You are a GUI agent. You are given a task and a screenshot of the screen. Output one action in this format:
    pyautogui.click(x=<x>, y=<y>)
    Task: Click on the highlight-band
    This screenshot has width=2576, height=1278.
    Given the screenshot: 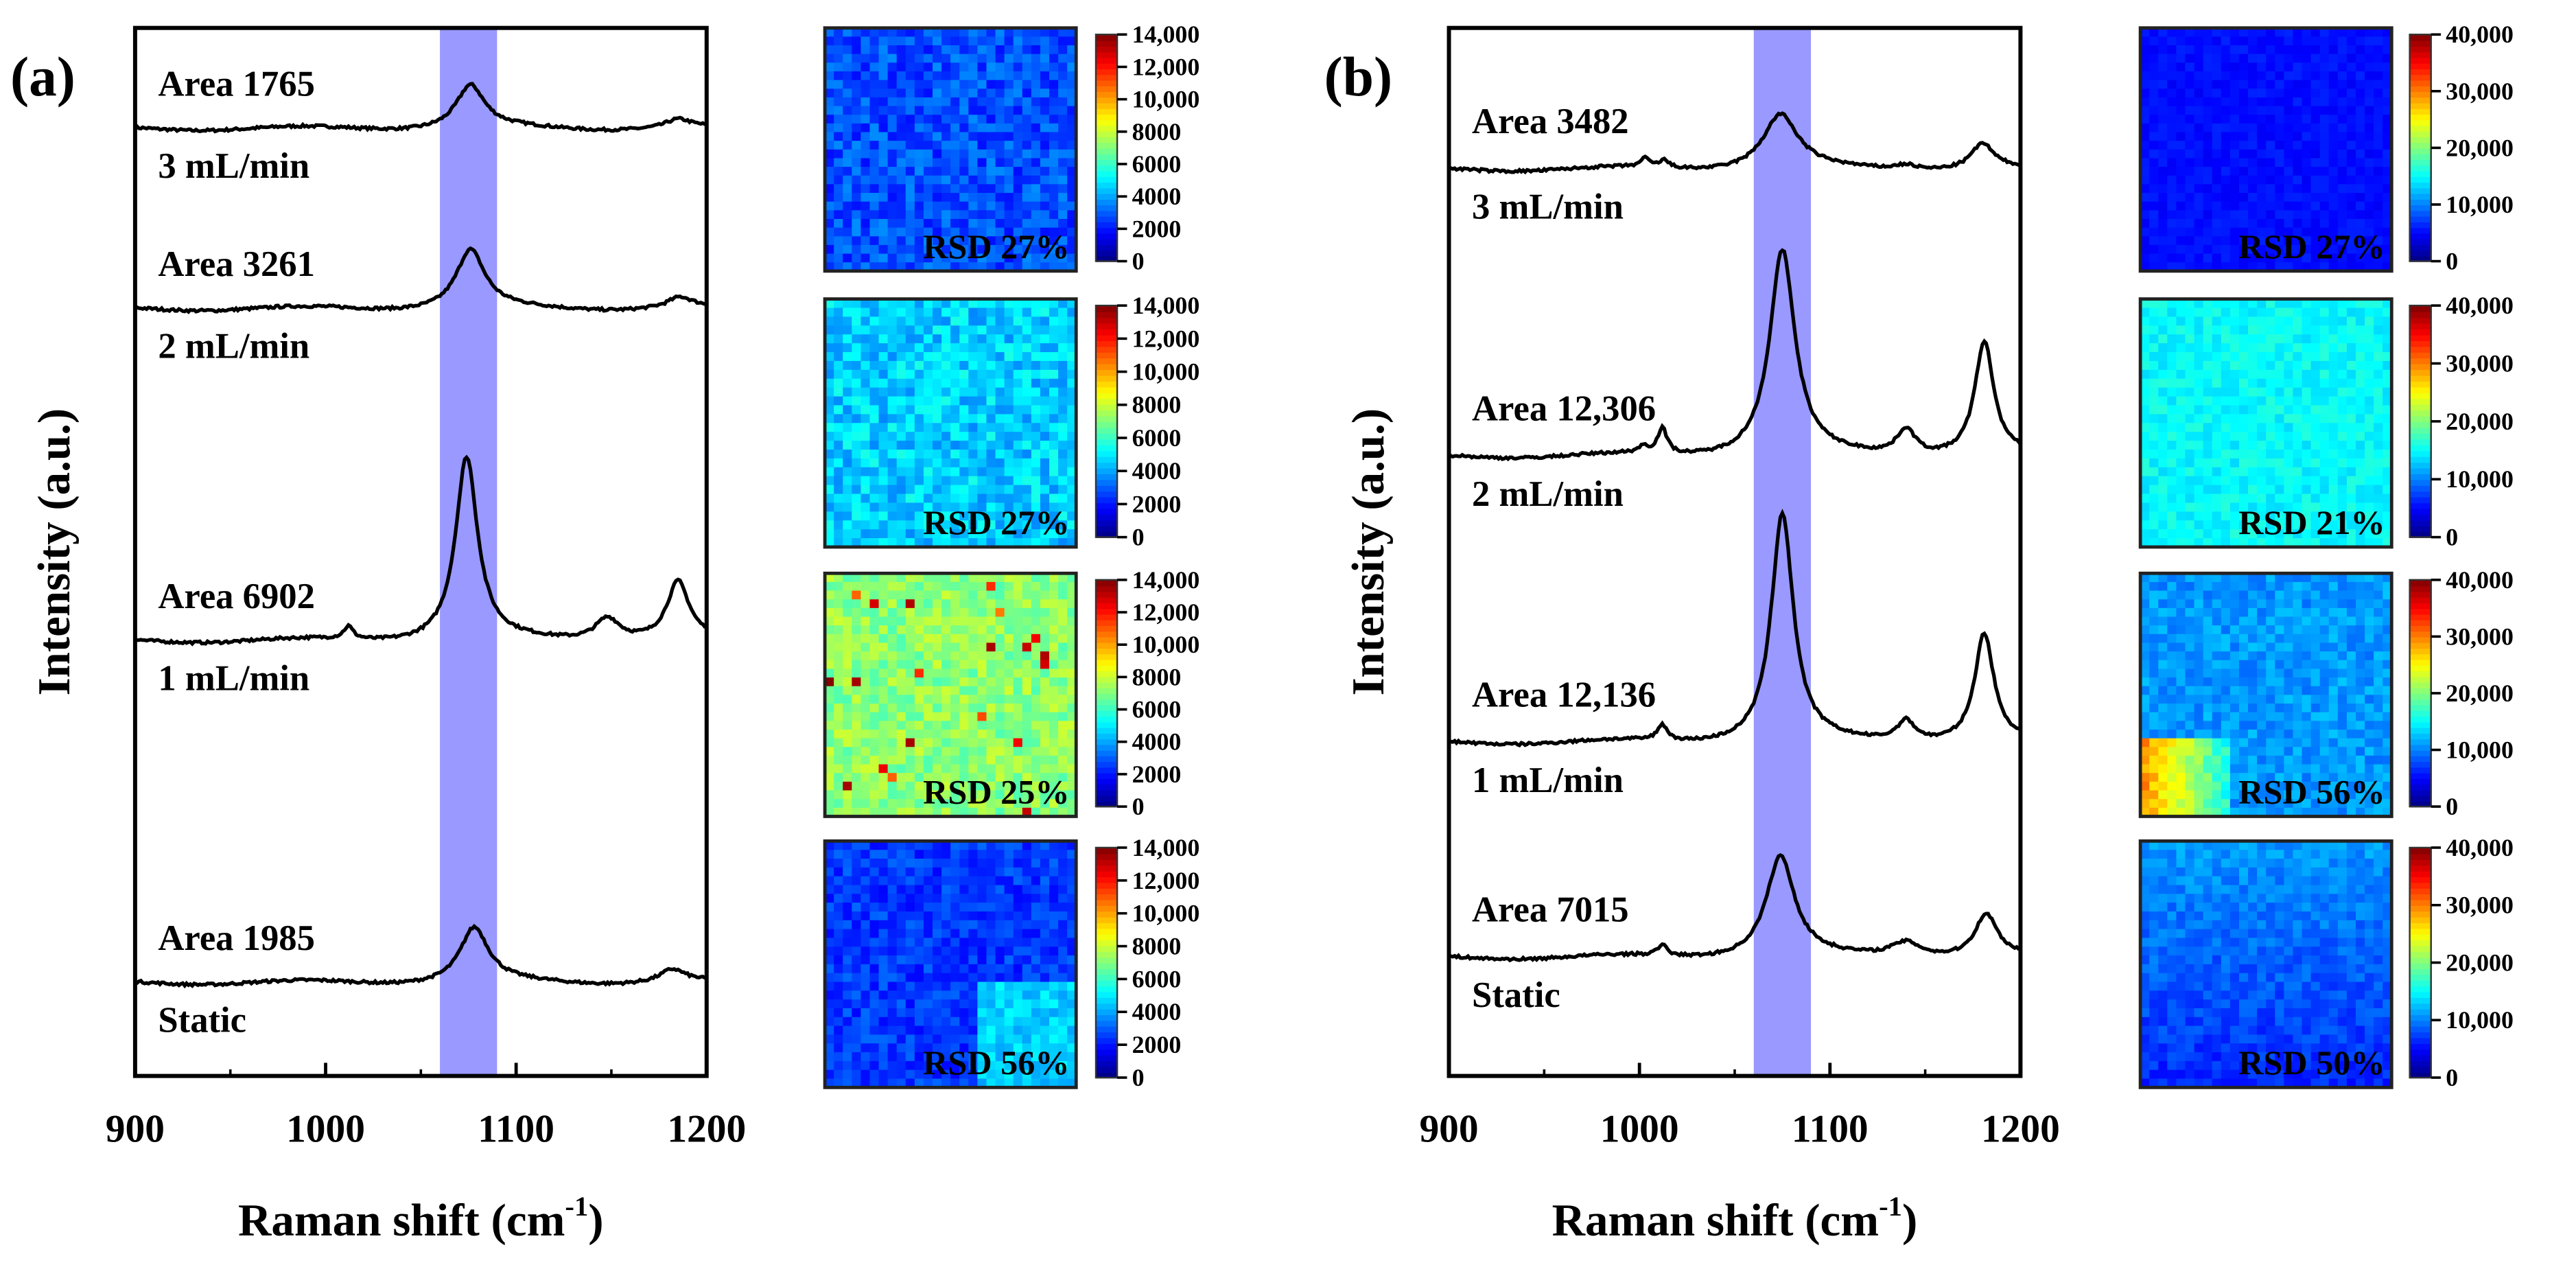 What is the action you would take?
    pyautogui.click(x=468, y=551)
    